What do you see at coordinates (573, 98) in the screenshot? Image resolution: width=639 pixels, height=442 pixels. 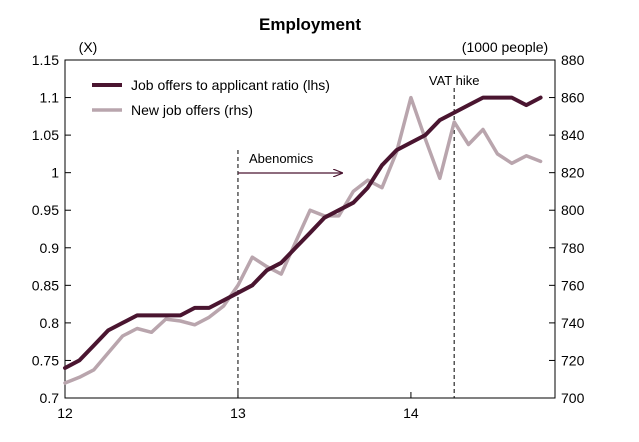 I see `right-tick-label: 860` at bounding box center [573, 98].